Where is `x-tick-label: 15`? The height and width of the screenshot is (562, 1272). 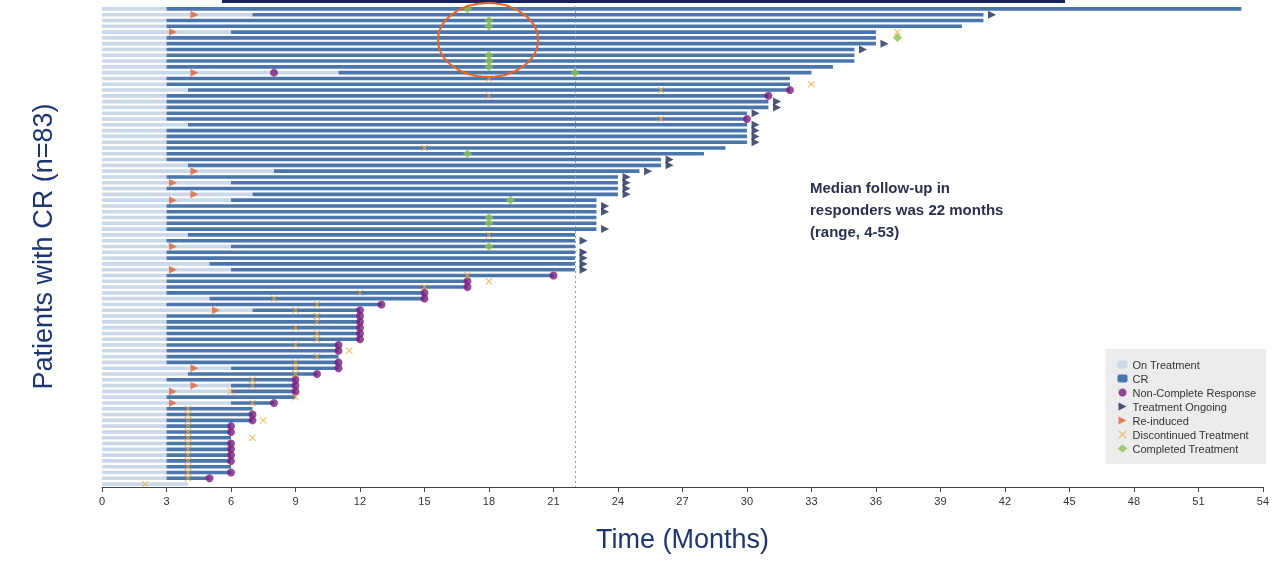
x-tick-label: 15 is located at coordinates (424, 500).